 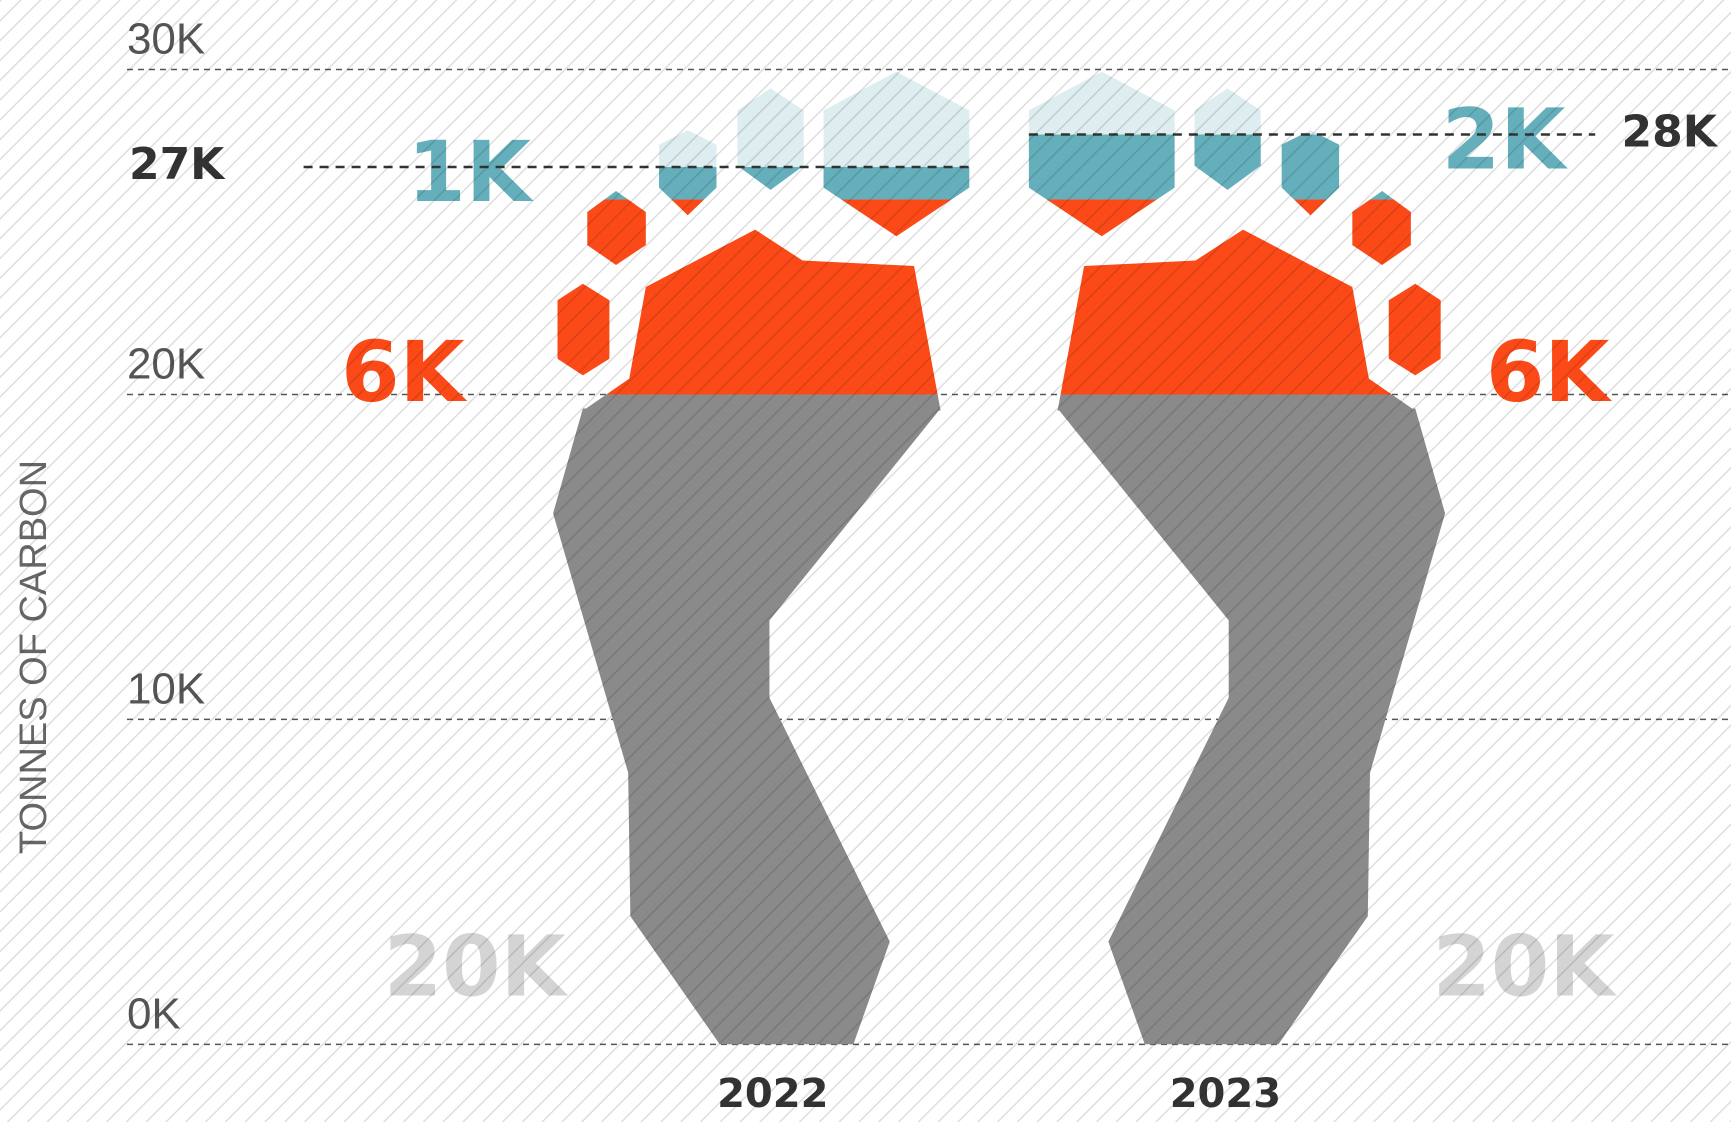 I want to click on y-tick-label: 30K, so click(x=166, y=39).